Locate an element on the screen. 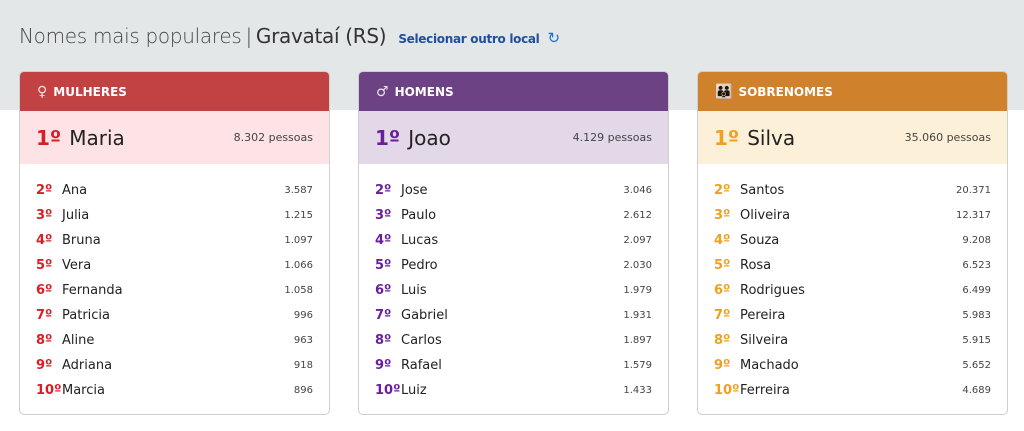 The height and width of the screenshot is (431, 1024). rank: 4º is located at coordinates (722, 240).